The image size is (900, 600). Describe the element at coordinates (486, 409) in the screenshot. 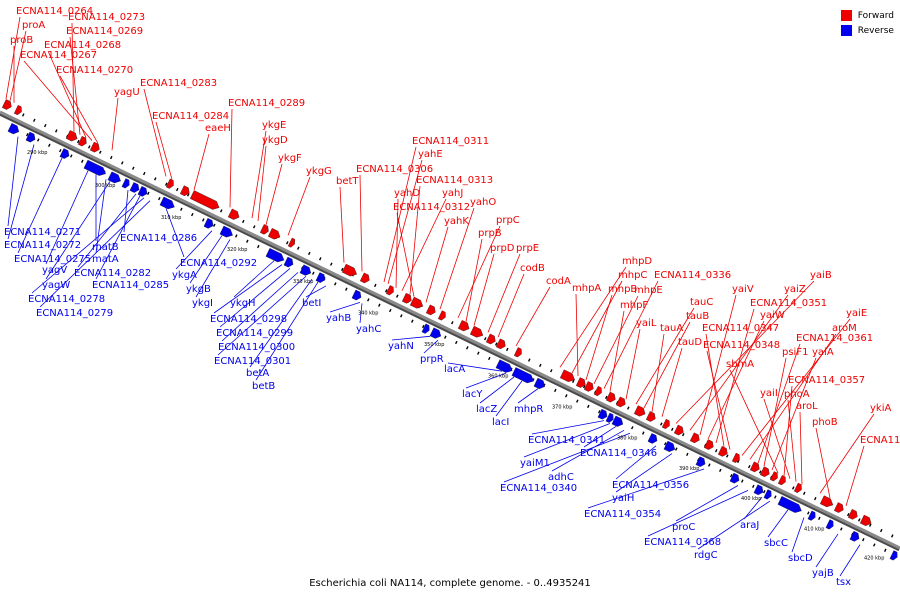

I see `reverse-gene-label-lacz: lacZ` at that location.